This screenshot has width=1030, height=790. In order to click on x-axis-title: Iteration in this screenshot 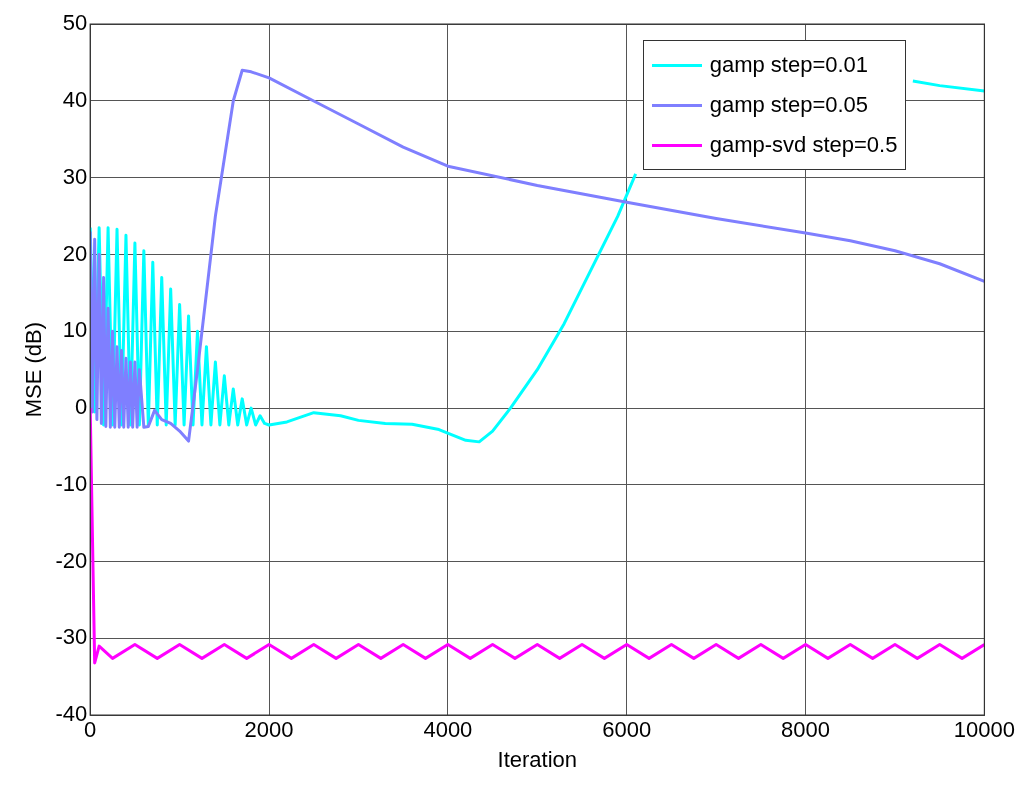, I will do `click(537, 759)`.